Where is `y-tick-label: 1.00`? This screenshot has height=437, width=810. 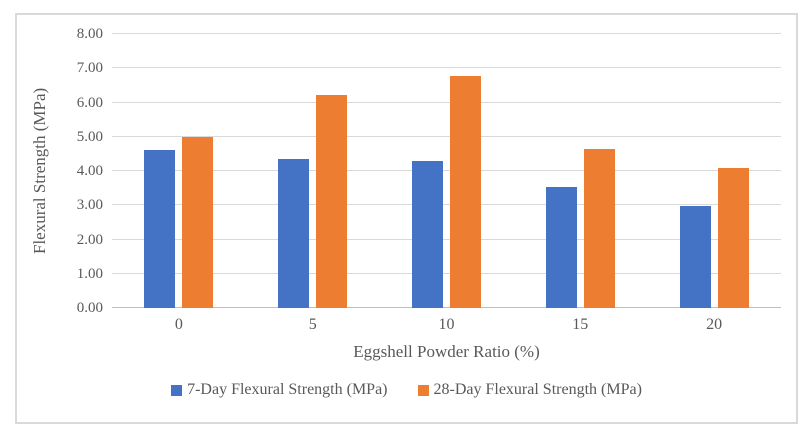 y-tick-label: 1.00 is located at coordinates (89, 273).